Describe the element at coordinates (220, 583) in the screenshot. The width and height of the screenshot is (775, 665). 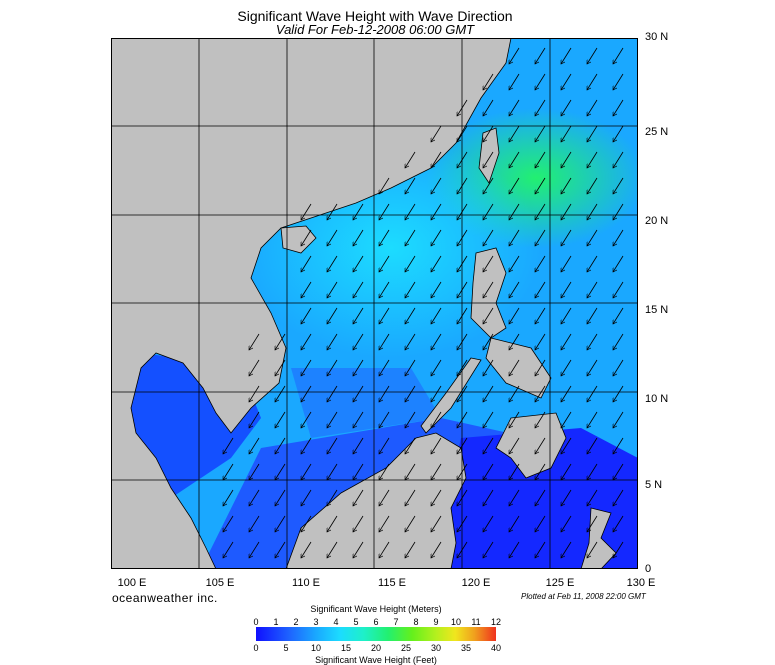
I see `lon-label-105e: 105 E` at that location.